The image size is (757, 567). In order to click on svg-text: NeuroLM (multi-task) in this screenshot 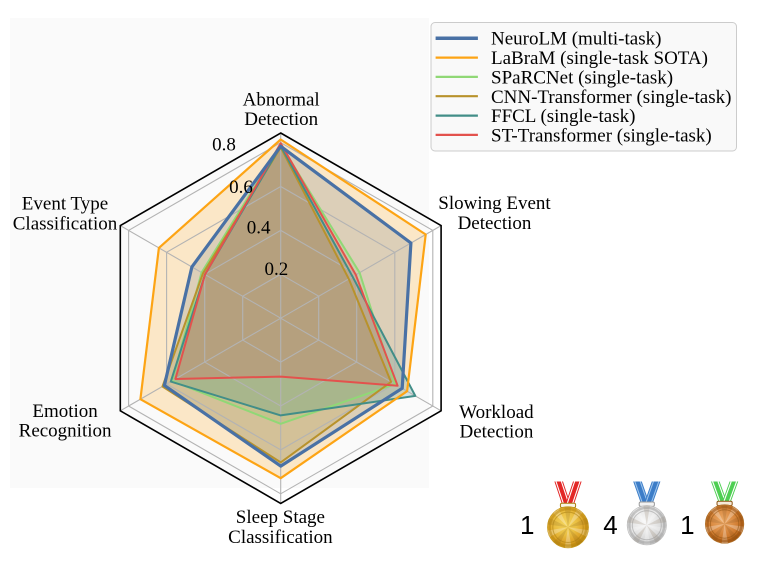, I will do `click(576, 39)`.